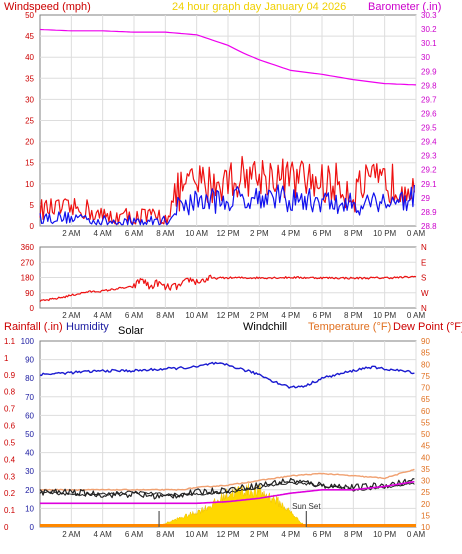  Describe the element at coordinates (29, 184) in the screenshot. I see `wind-left-tick-label: 10` at that location.